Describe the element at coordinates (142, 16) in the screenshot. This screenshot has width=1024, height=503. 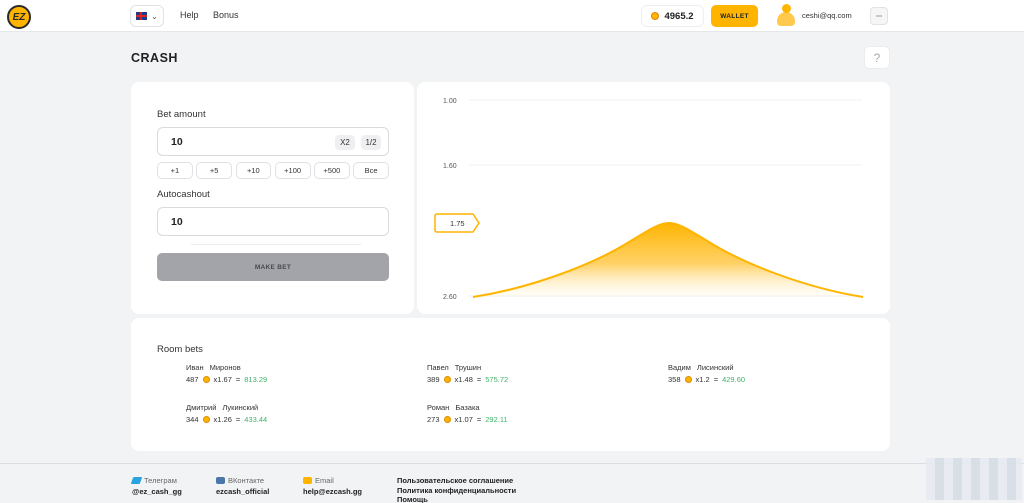
I see `uk-flag-icon` at that location.